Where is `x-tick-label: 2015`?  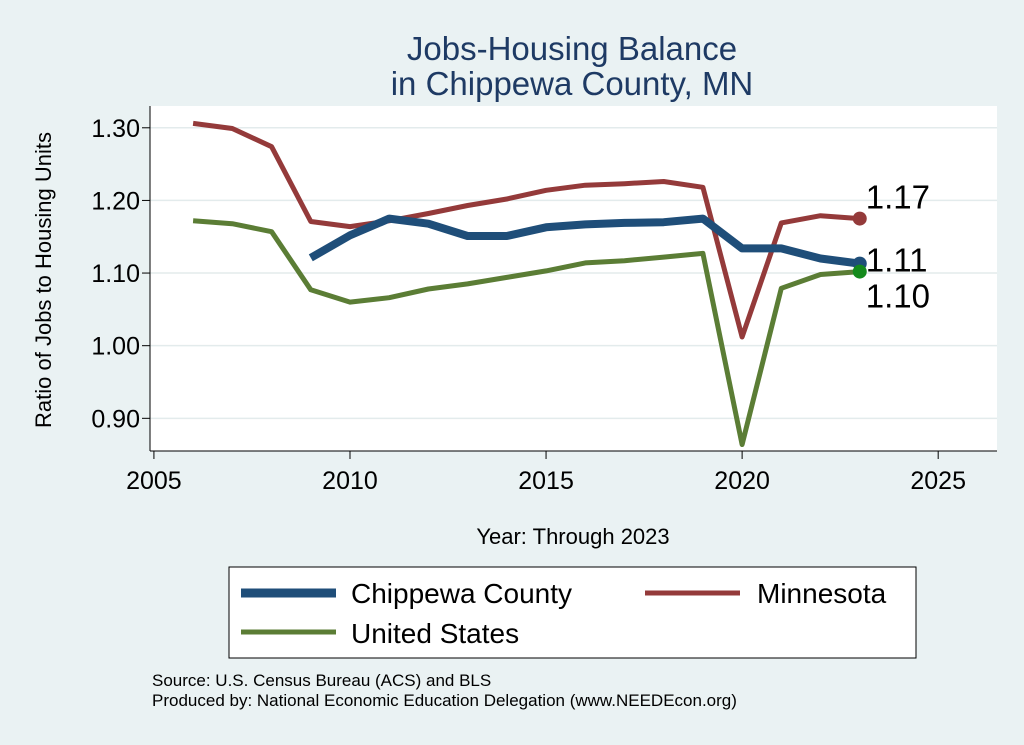
x-tick-label: 2015 is located at coordinates (546, 481).